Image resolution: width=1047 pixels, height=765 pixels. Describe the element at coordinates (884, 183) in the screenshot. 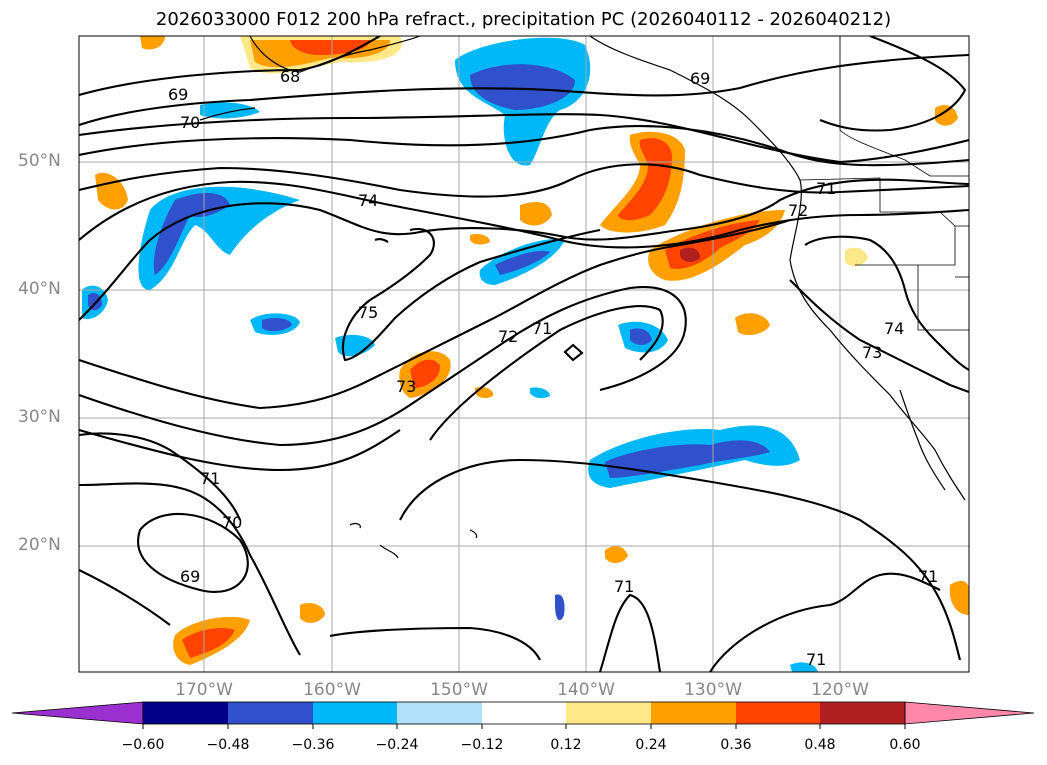

I see `political-borders` at that location.